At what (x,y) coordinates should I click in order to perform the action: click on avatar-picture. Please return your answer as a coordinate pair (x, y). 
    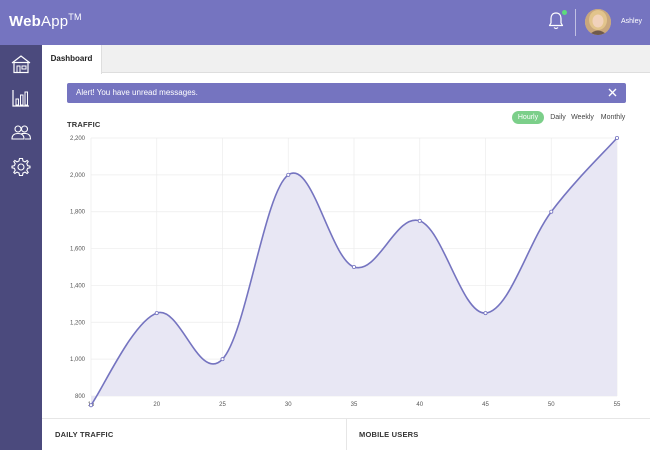
    Looking at the image, I should click on (598, 22).